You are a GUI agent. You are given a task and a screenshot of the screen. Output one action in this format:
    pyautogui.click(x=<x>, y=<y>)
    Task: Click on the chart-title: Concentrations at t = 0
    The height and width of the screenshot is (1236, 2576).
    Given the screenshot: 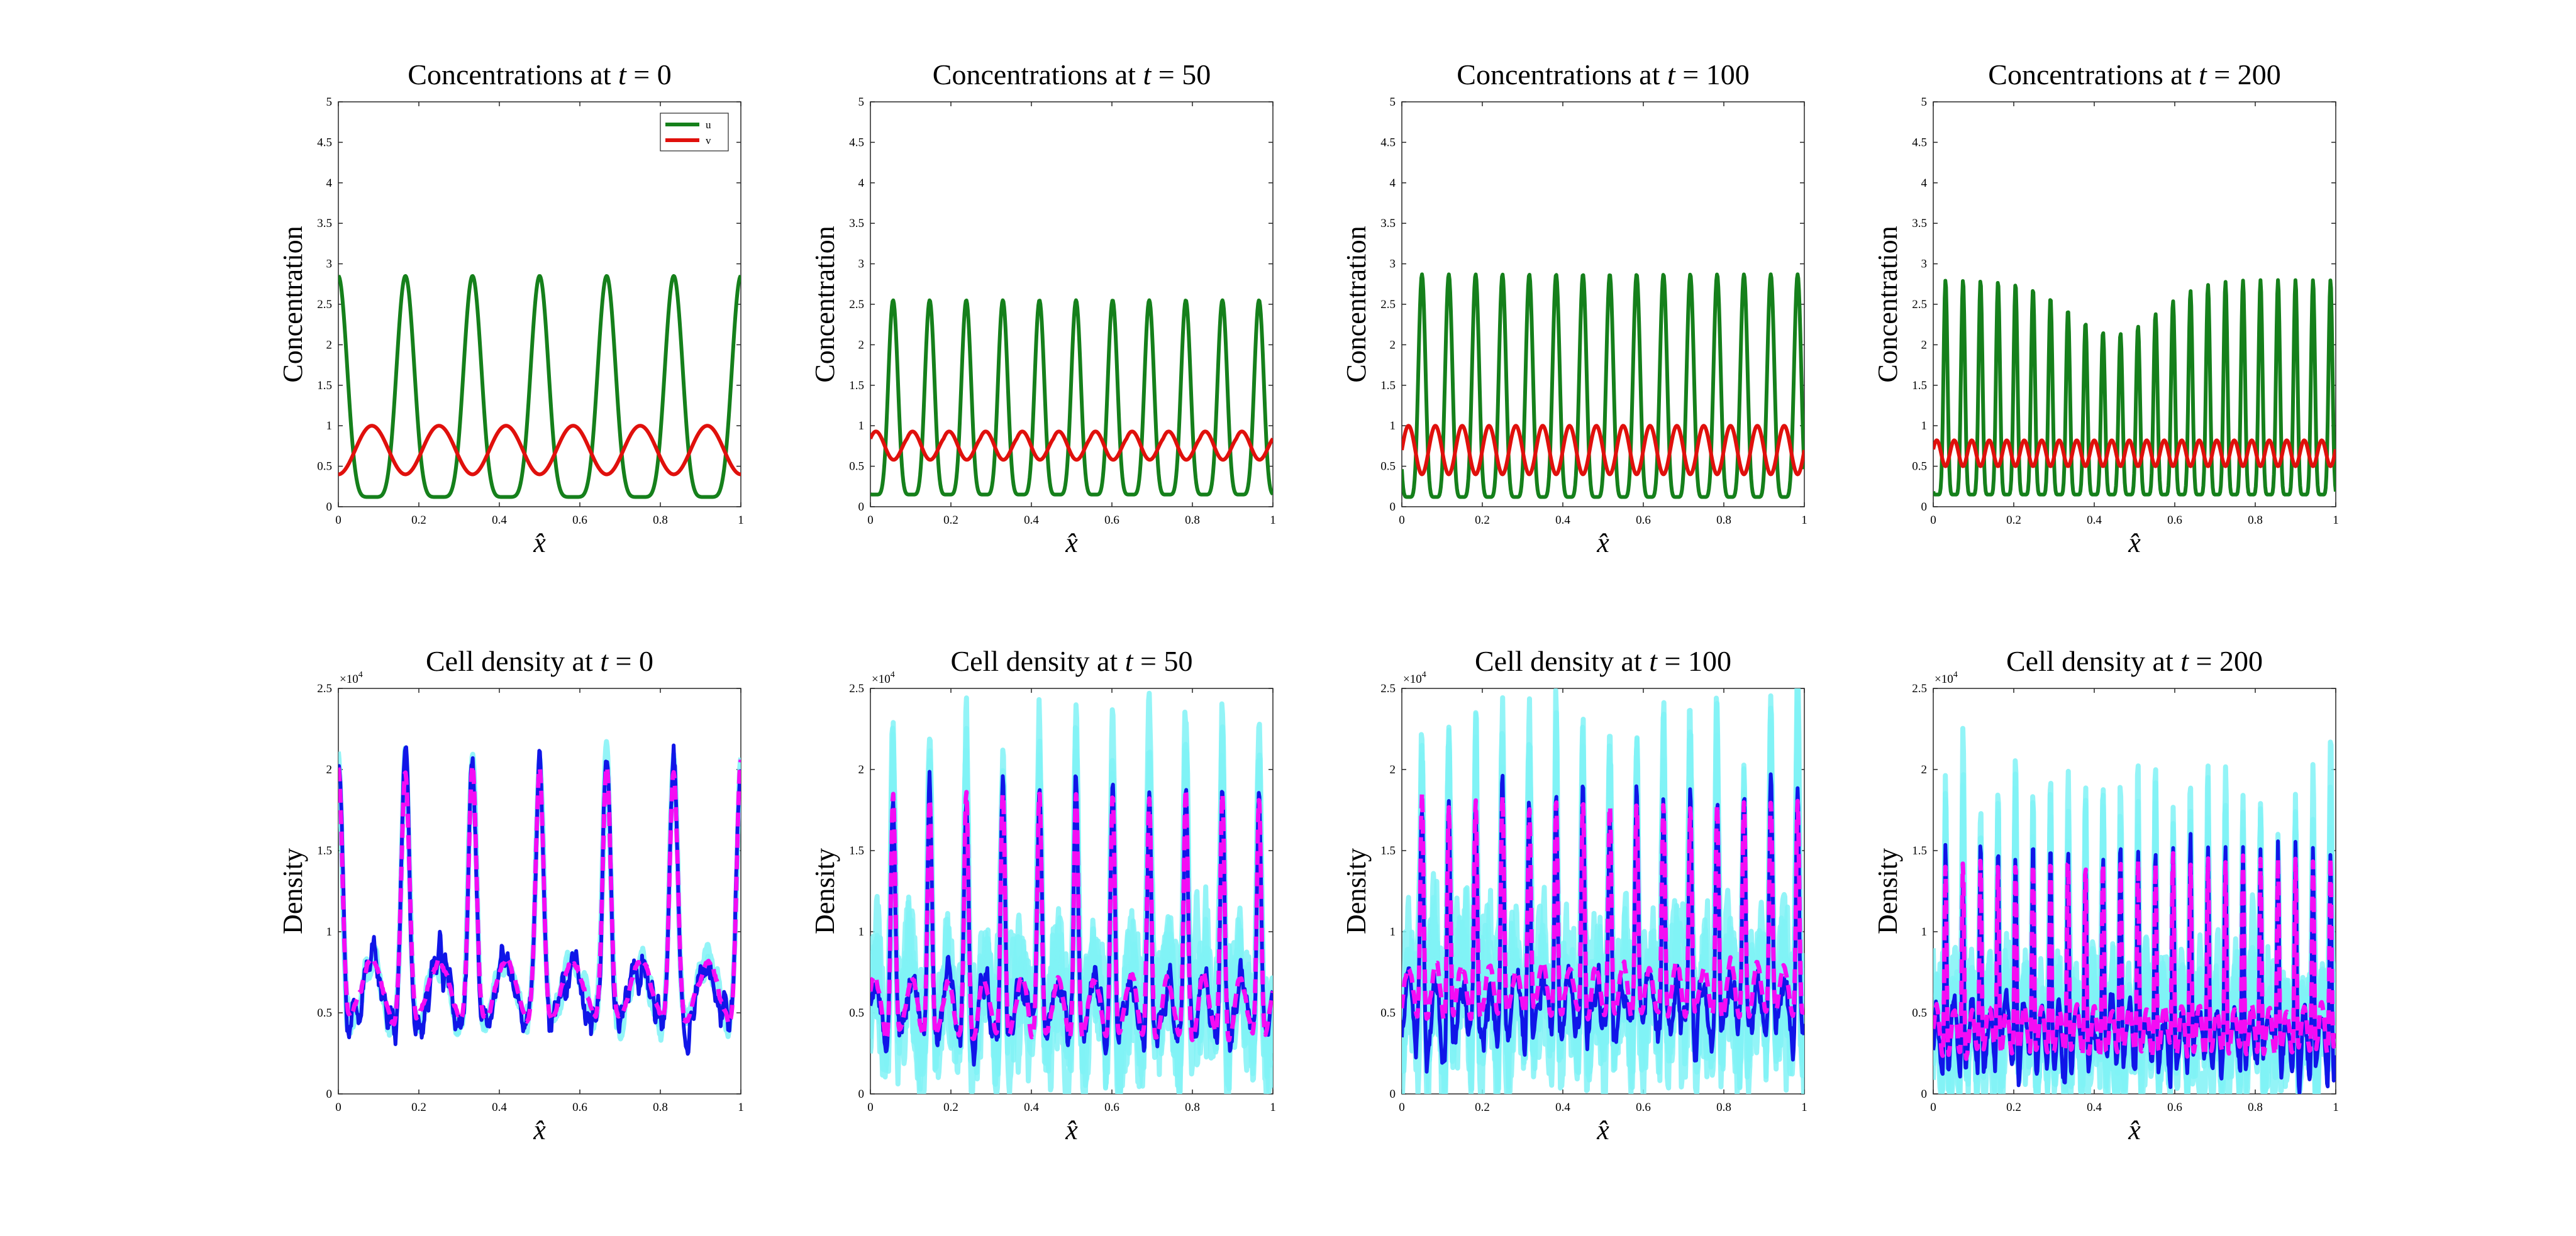 What is the action you would take?
    pyautogui.click(x=539, y=75)
    